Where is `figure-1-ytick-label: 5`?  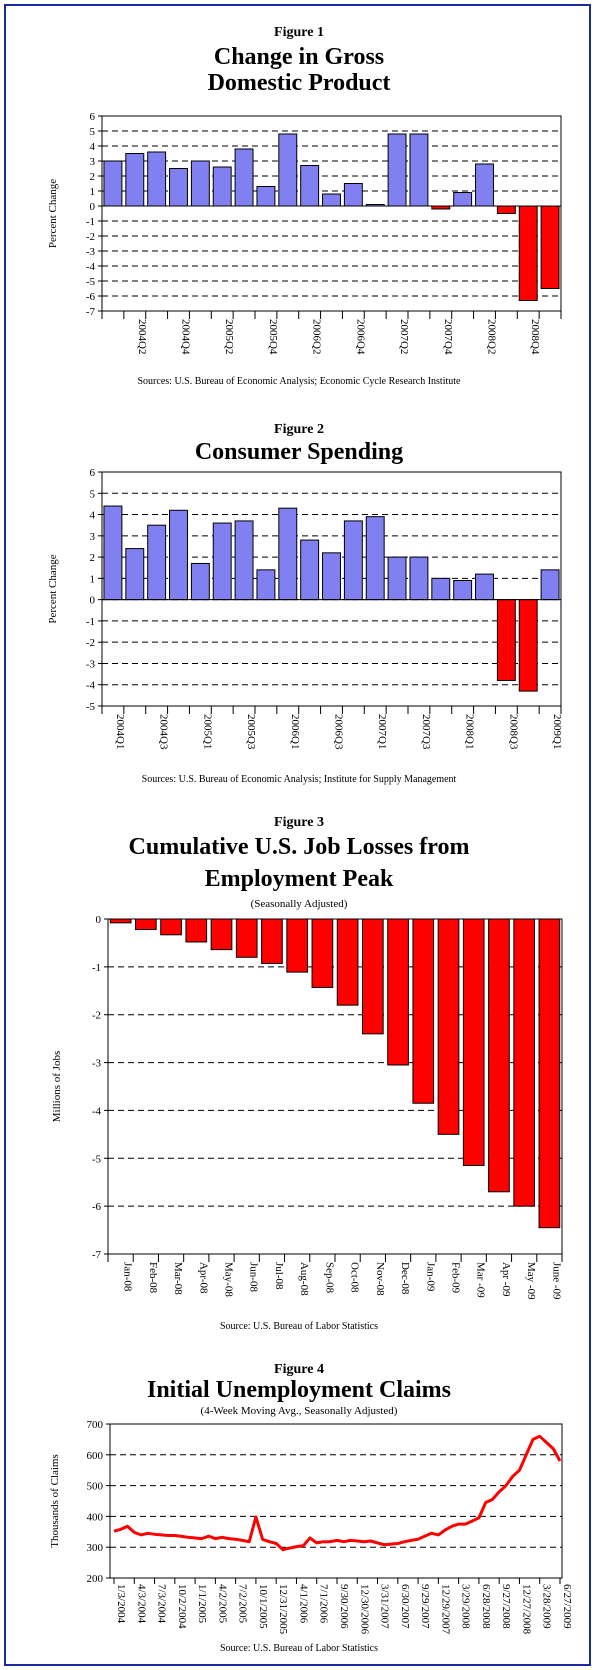
figure-1-ytick-label: 5 is located at coordinates (93, 132).